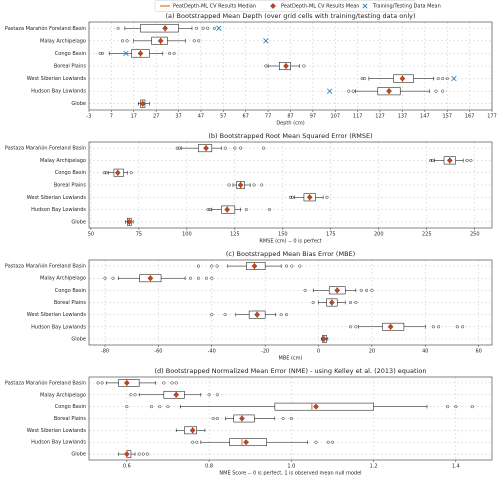  What do you see at coordinates (201, 117) in the screenshot?
I see `x-tick-label: 47` at bounding box center [201, 117].